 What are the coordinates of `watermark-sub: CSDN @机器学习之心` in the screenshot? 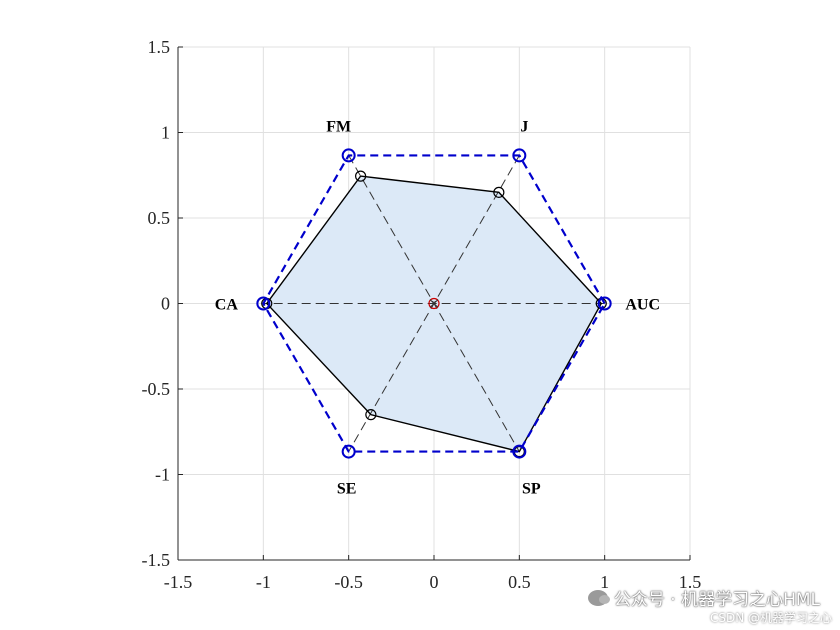 It's located at (770, 618).